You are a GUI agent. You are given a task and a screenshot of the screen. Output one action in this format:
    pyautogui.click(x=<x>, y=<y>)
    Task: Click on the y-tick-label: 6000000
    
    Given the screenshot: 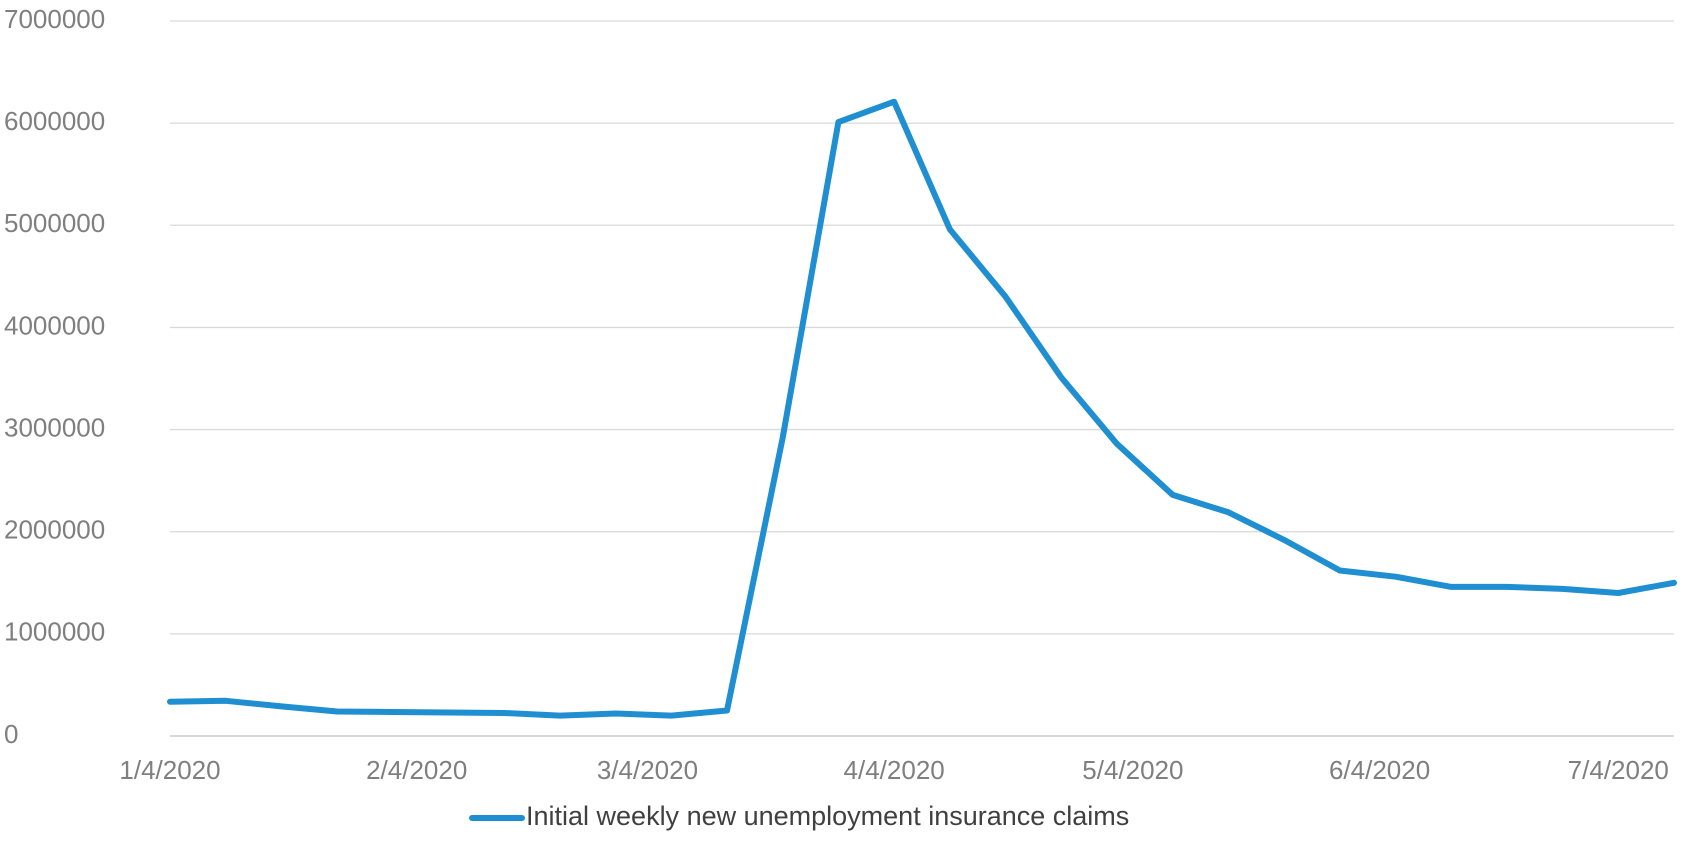 What is the action you would take?
    pyautogui.click(x=54, y=121)
    